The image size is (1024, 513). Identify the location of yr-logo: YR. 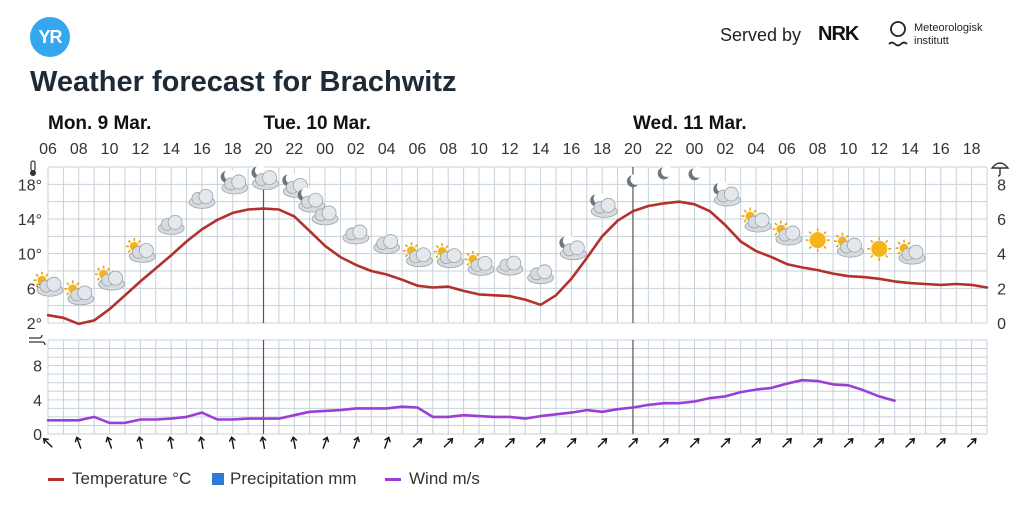
(50, 37).